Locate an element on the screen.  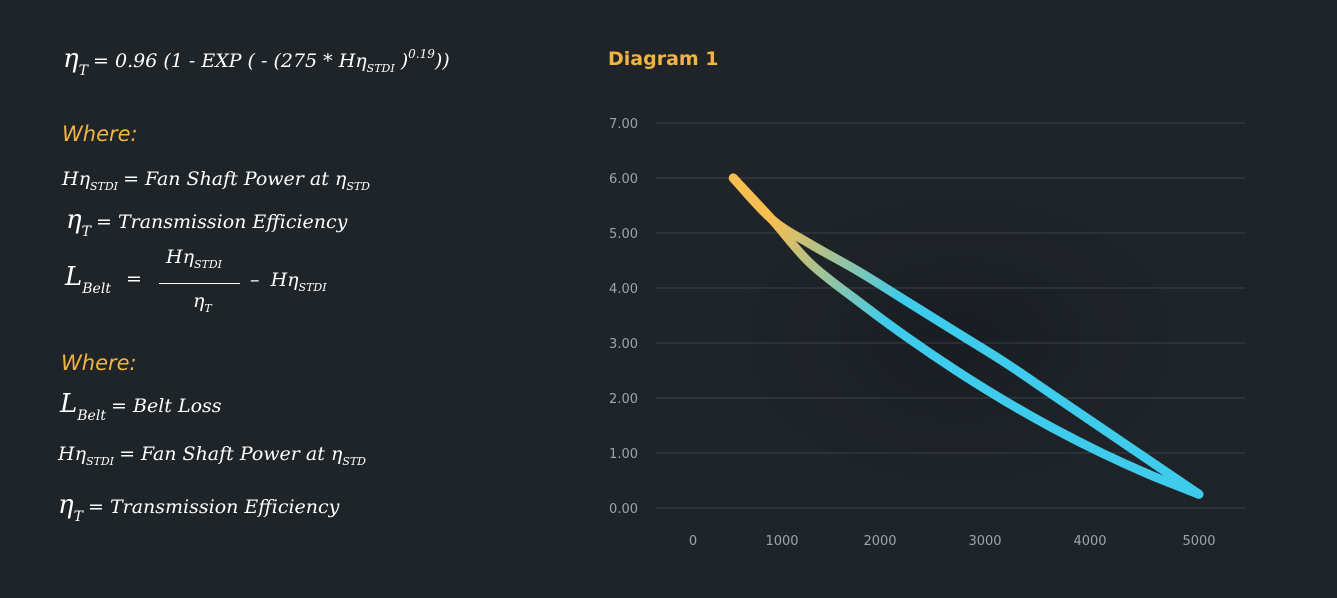
x-tick-label: 0 is located at coordinates (693, 541).